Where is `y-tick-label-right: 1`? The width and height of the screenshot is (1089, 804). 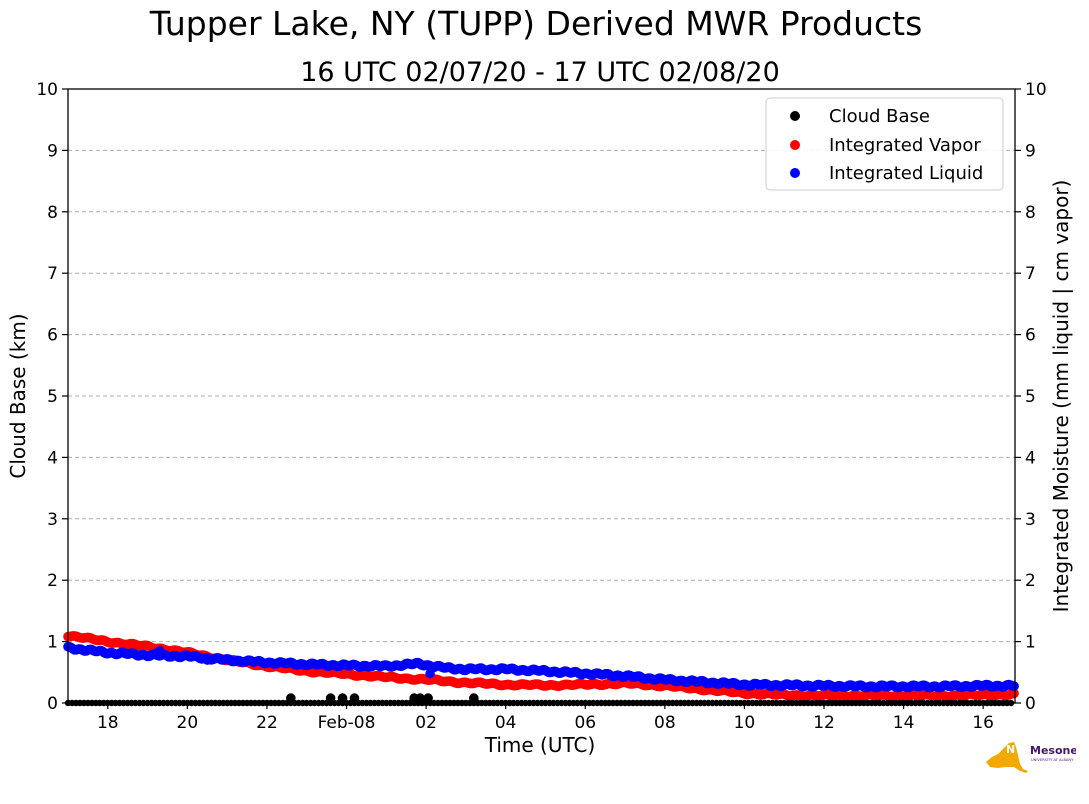 y-tick-label-right: 1 is located at coordinates (1030, 643).